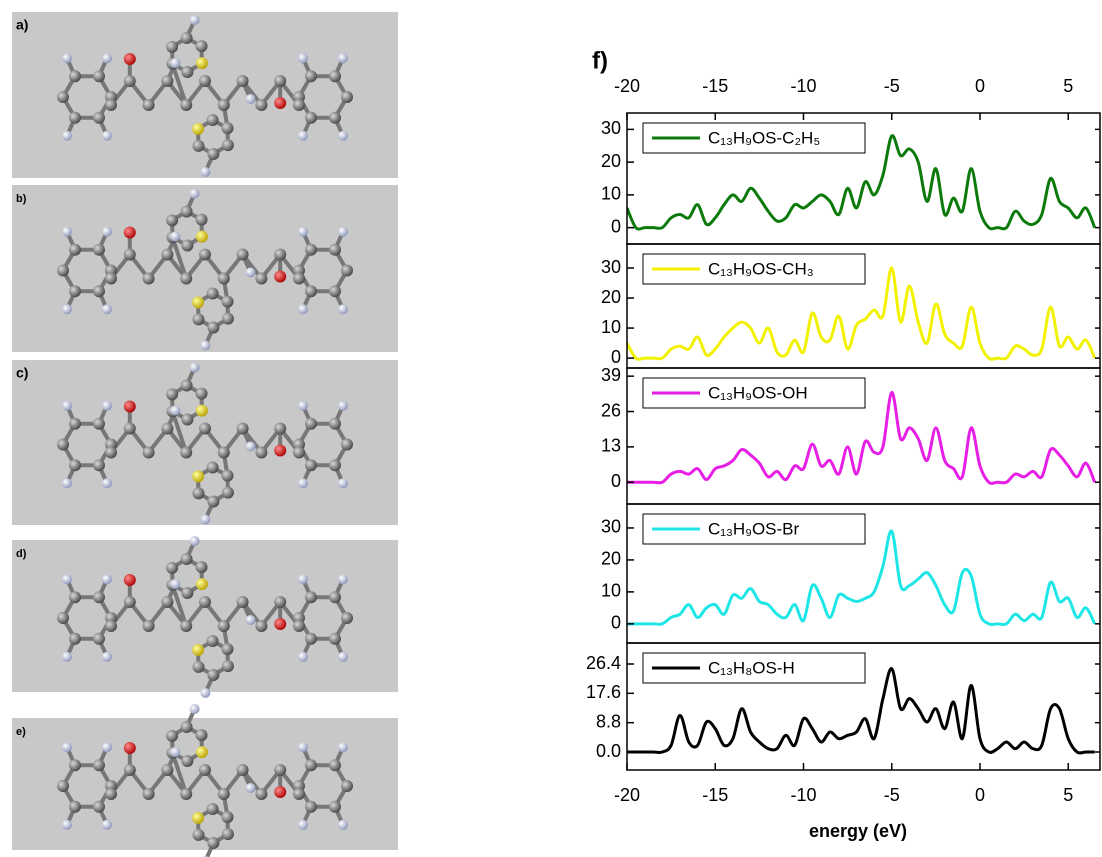 Image resolution: width=1102 pixels, height=857 pixels. I want to click on y-tick-label: 17.6, so click(603, 692).